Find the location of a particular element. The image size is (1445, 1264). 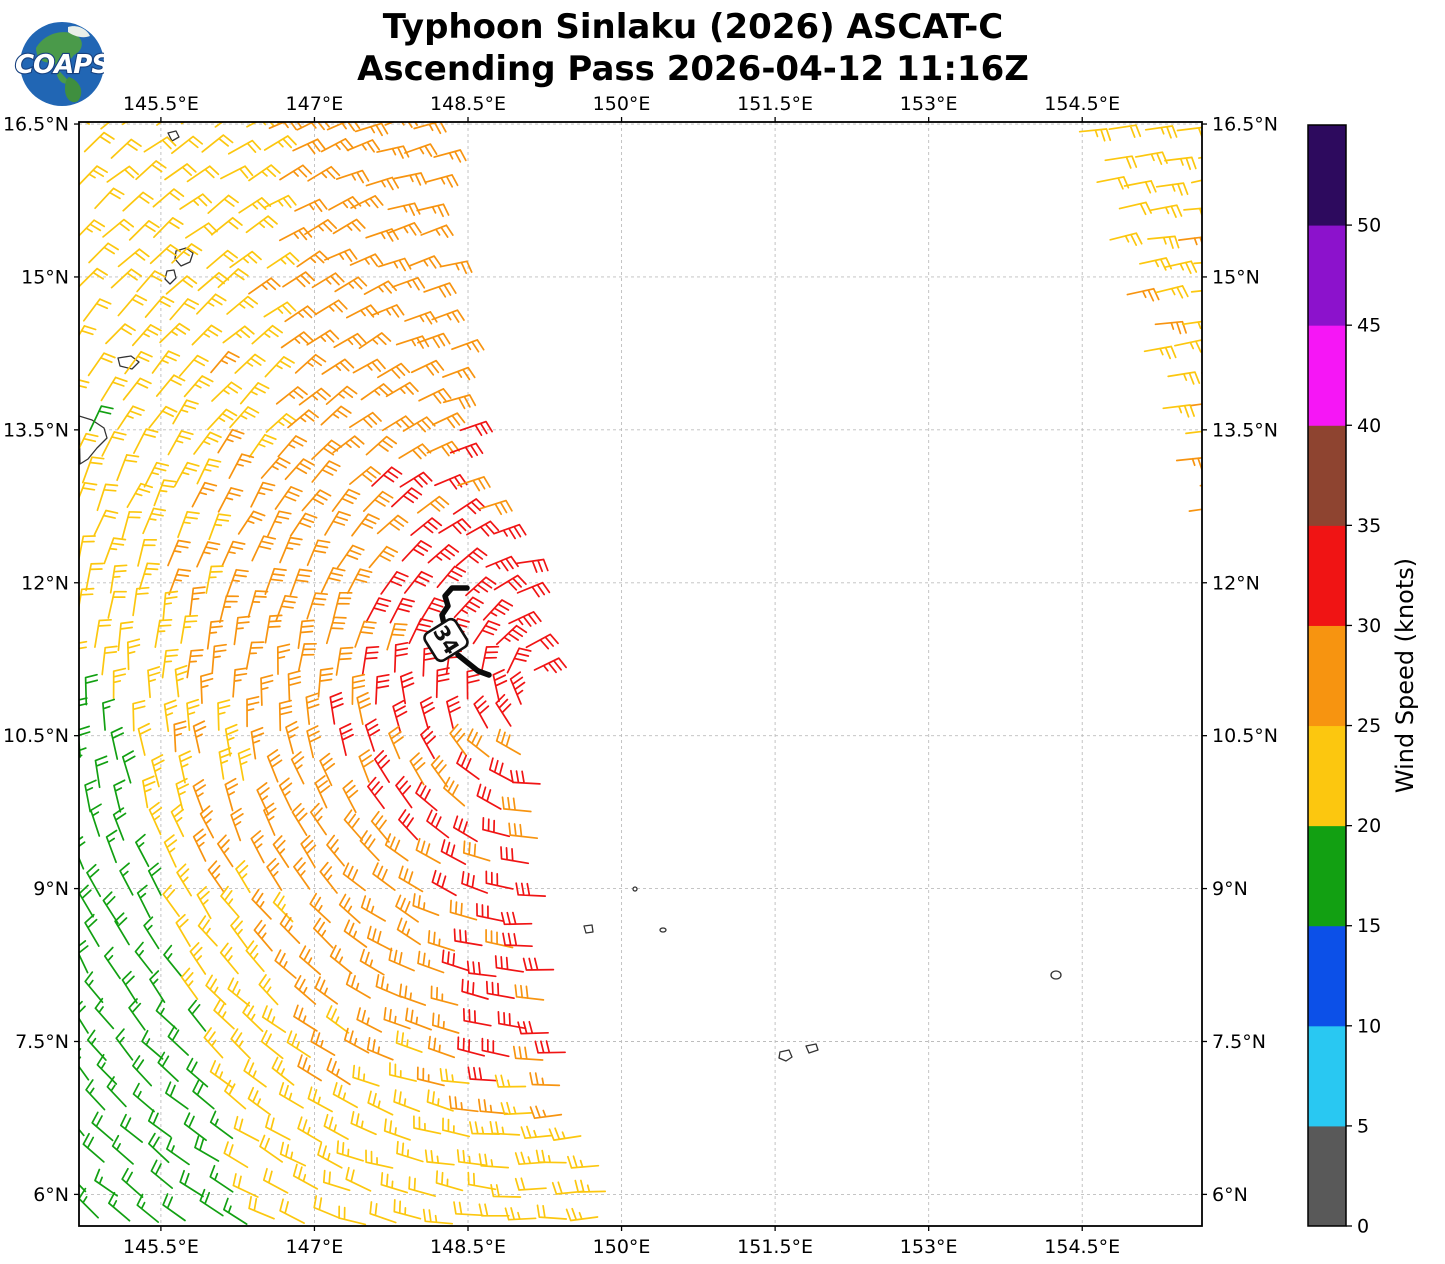

lon-tick-label-top: 154.5°E is located at coordinates (1082, 104).